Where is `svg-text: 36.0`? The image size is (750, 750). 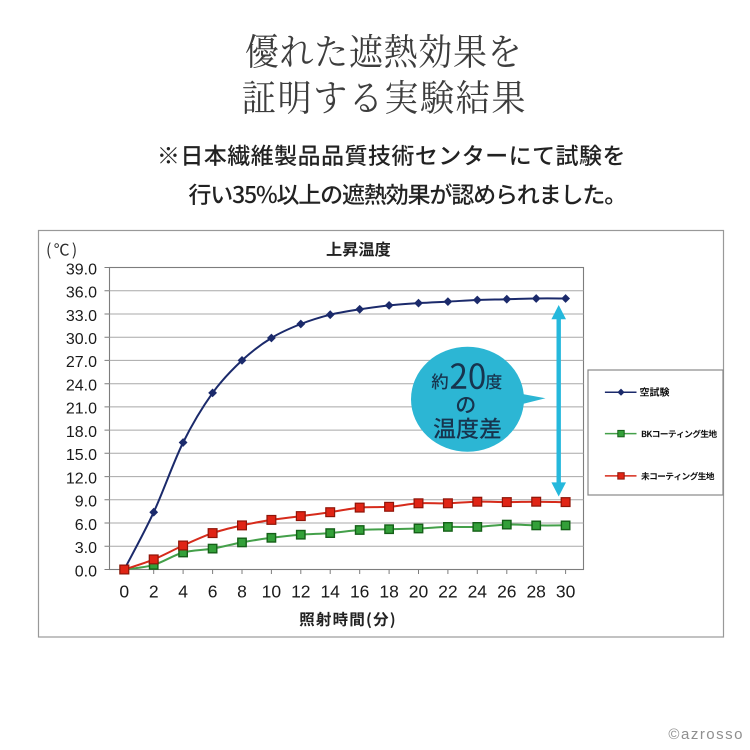
svg-text: 36.0 is located at coordinates (81, 293).